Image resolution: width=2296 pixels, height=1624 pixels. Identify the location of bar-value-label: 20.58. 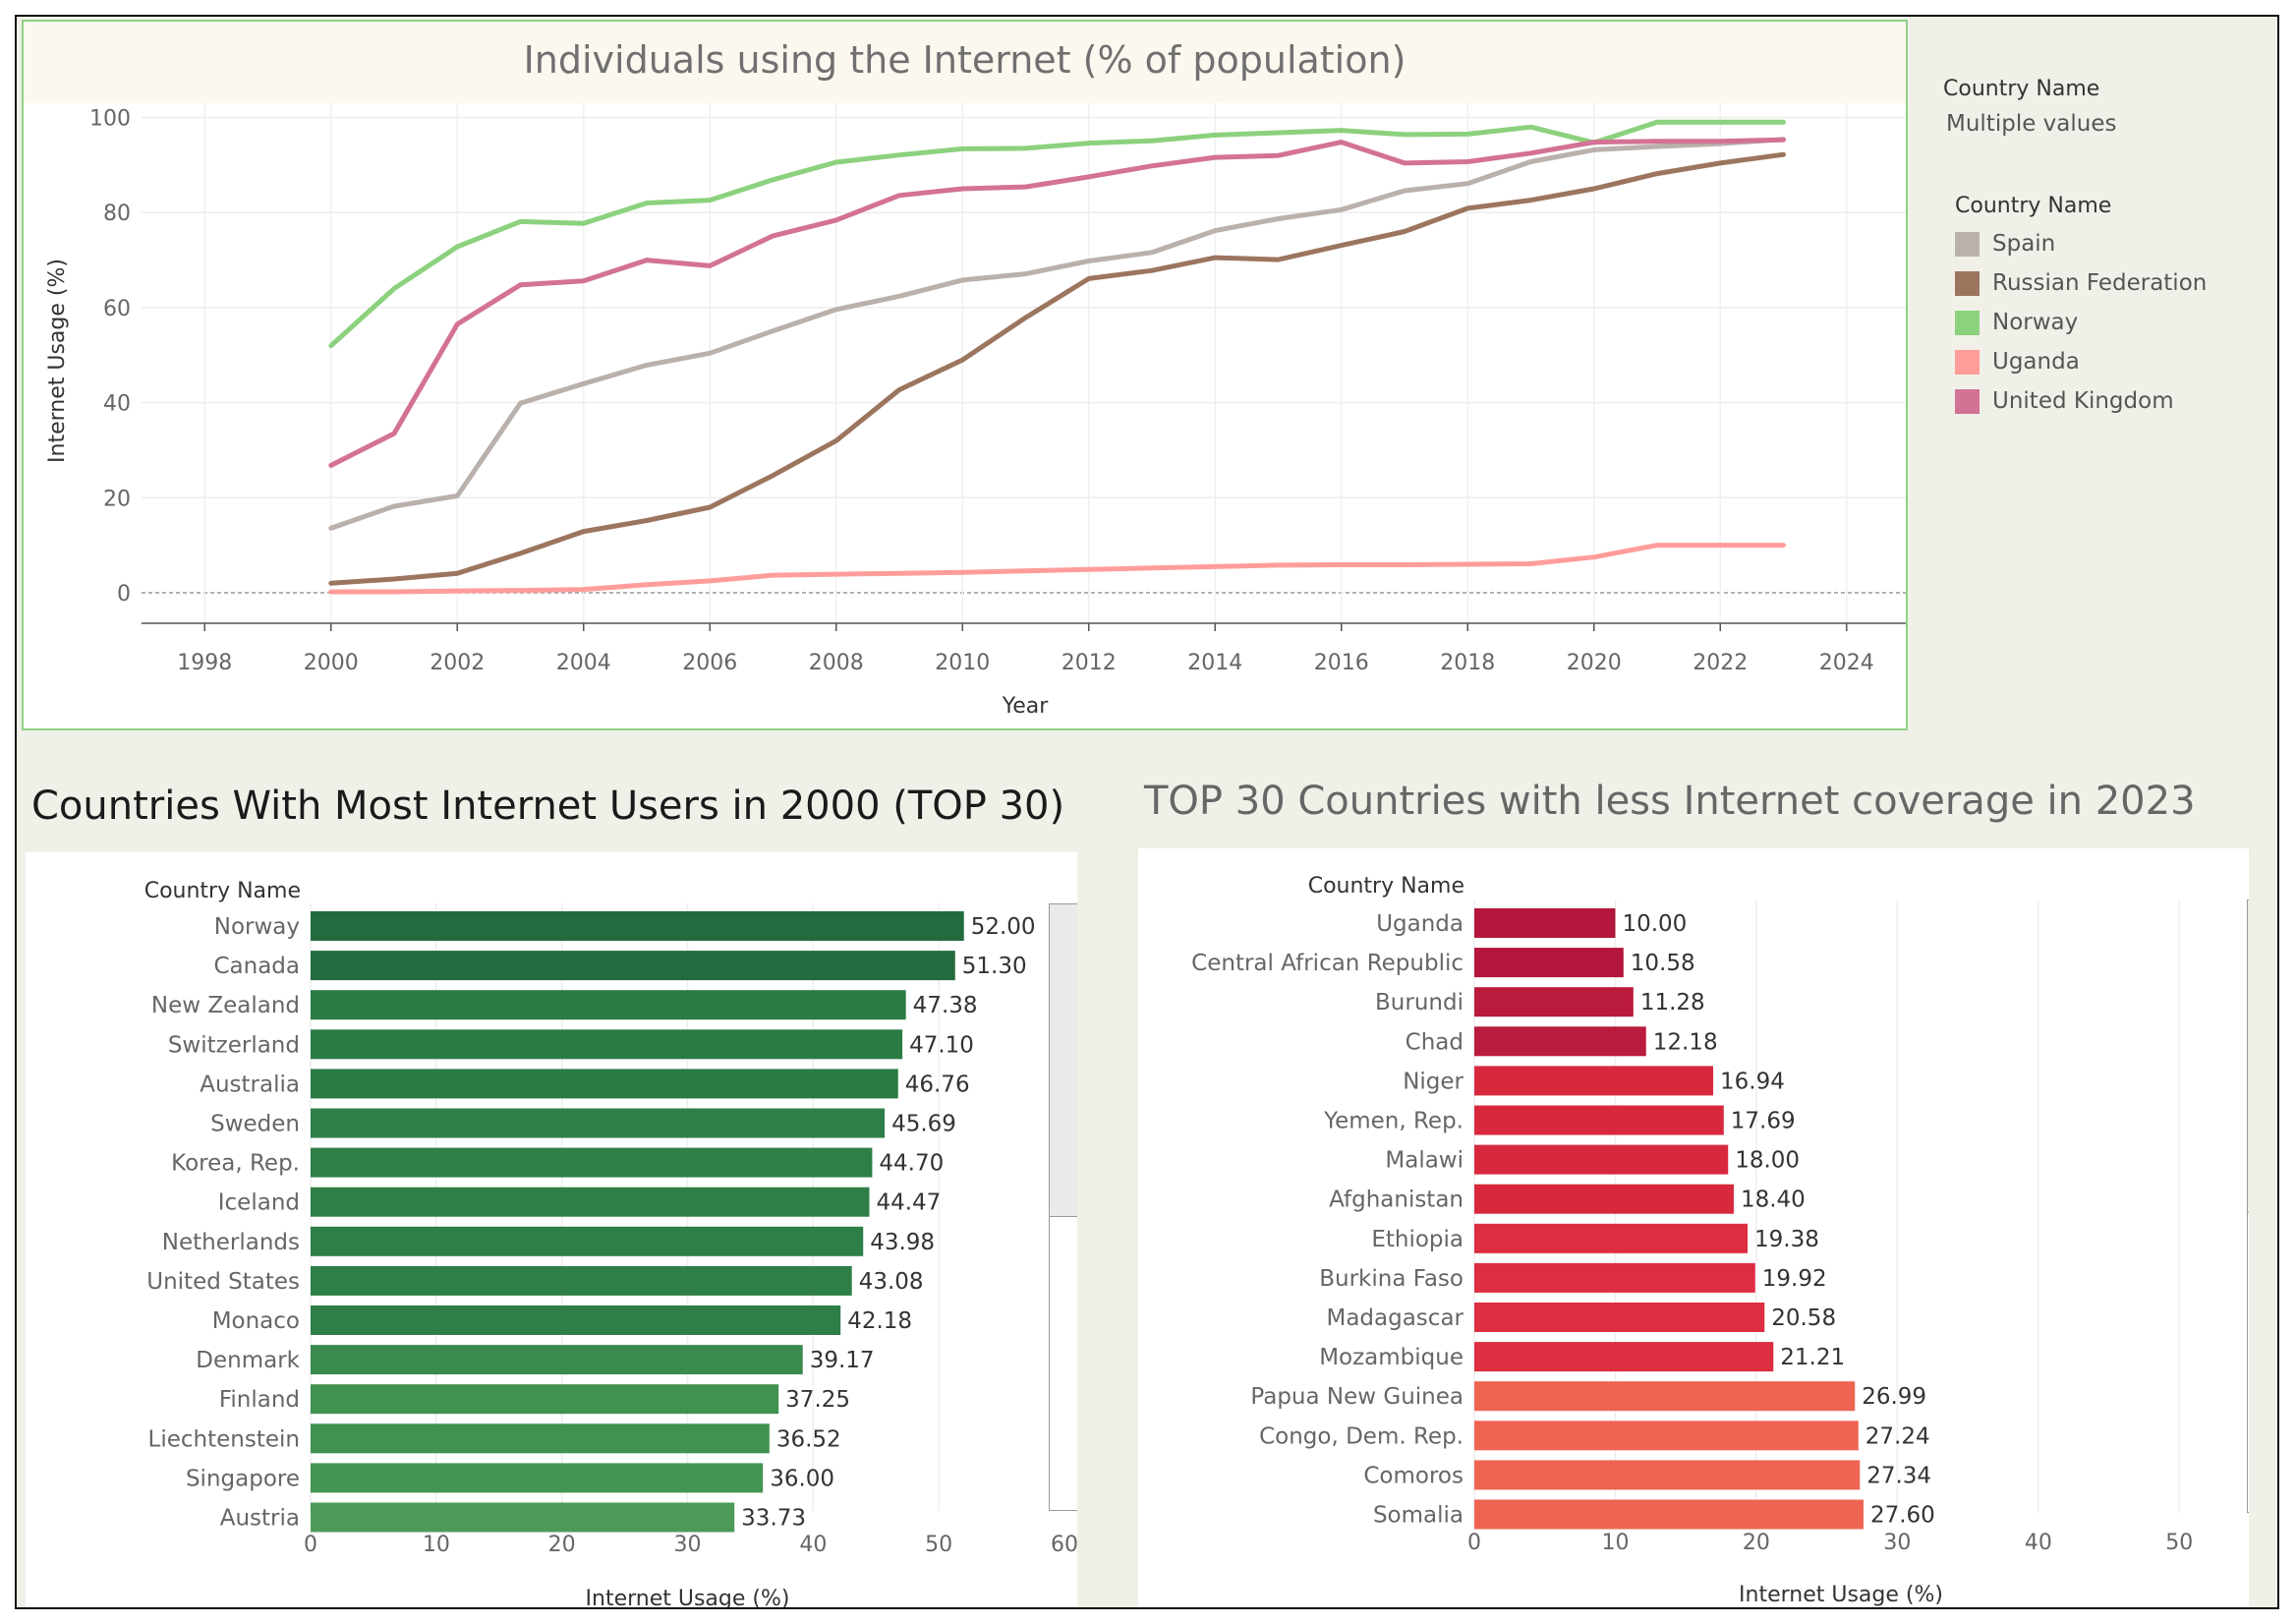
(1804, 1318).